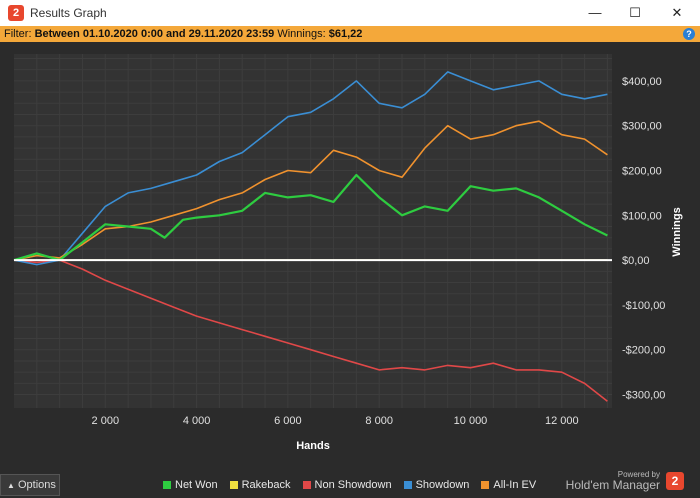  What do you see at coordinates (36, 485) in the screenshot?
I see `options-label: Options` at bounding box center [36, 485].